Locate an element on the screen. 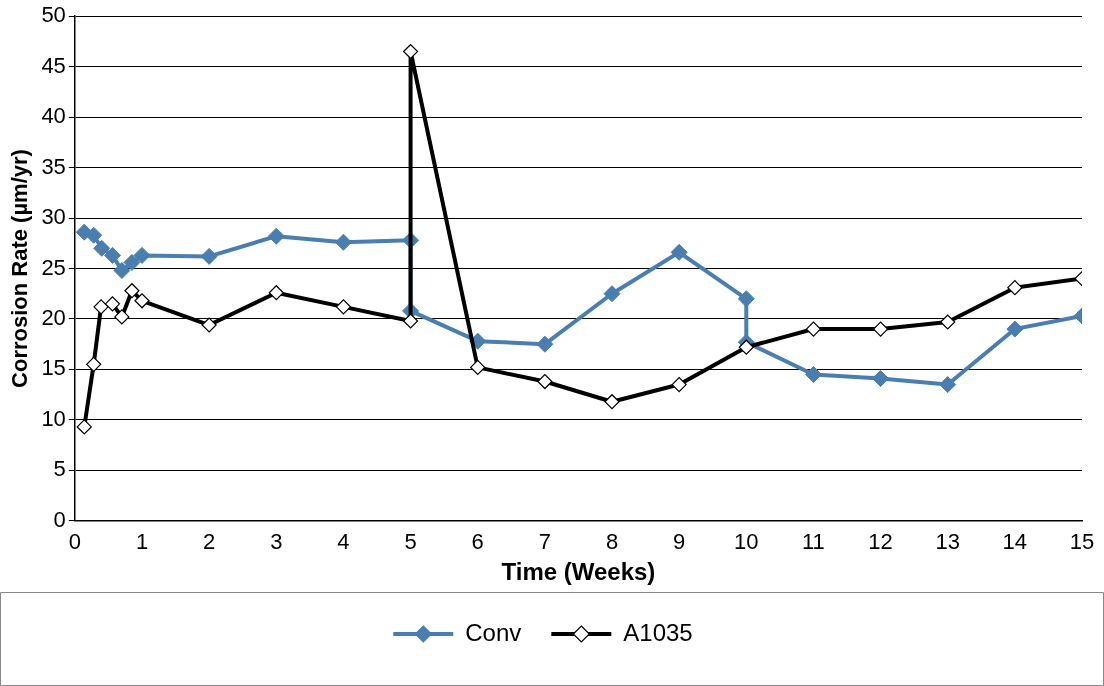 The width and height of the screenshot is (1104, 686). x-tick-label: 8 is located at coordinates (612, 542).